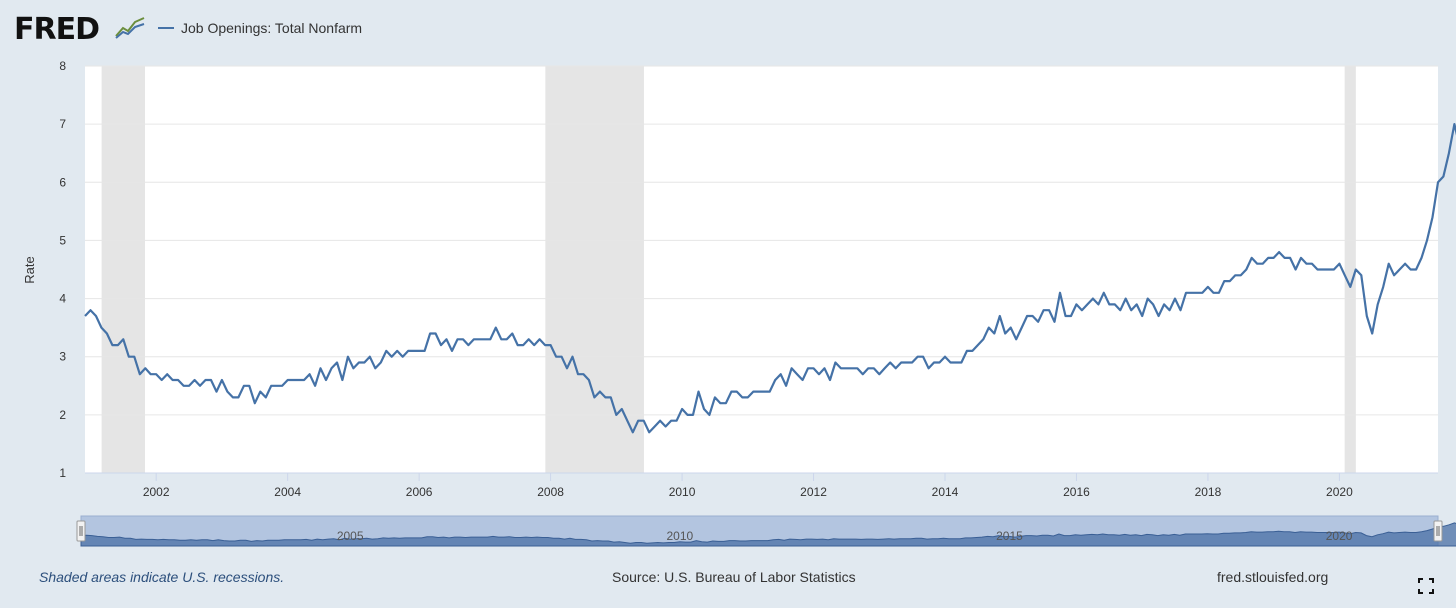 This screenshot has height=608, width=1456. Describe the element at coordinates (287, 492) in the screenshot. I see `x-tick-label: 2004` at that location.